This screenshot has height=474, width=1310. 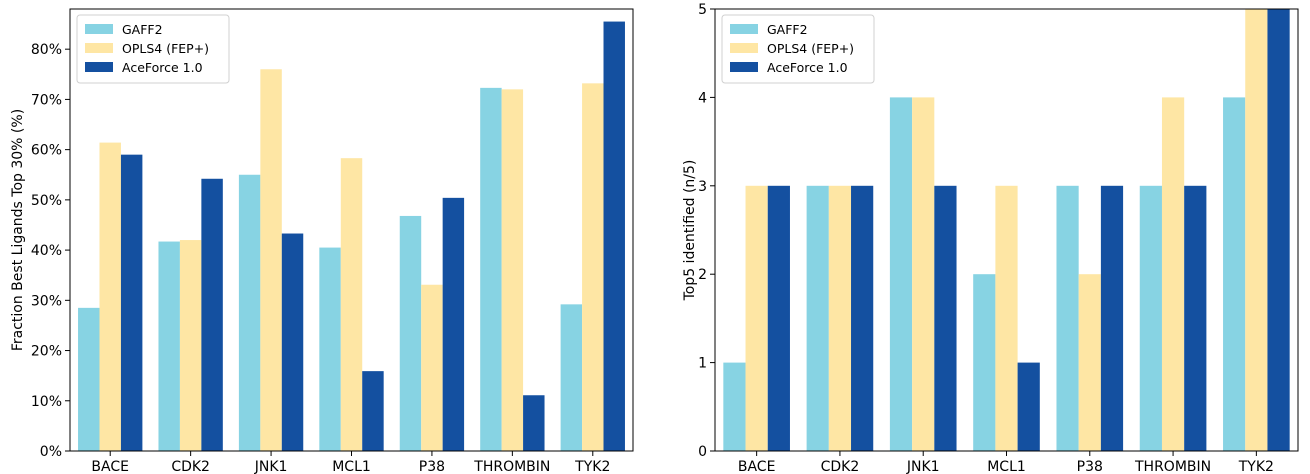 I want to click on y-tick-label: 2, so click(x=702, y=275).